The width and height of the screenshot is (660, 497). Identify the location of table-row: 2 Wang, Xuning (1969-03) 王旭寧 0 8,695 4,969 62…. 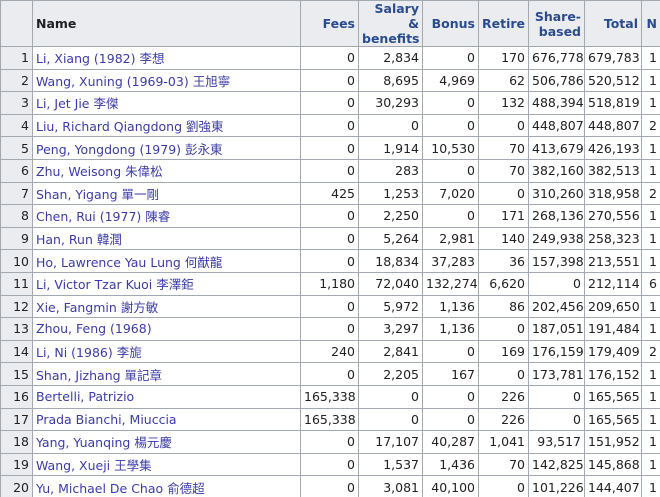
(330, 80).